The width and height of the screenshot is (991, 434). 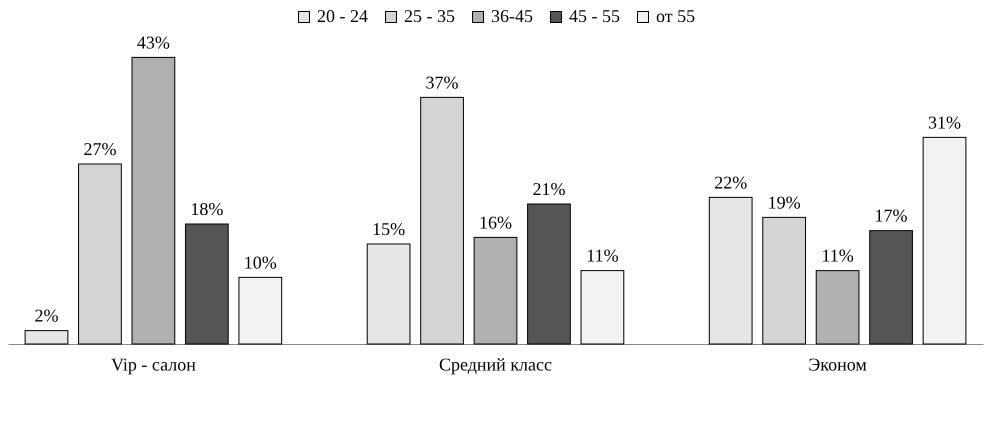 I want to click on x-tick-label: Эконом, so click(x=837, y=364).